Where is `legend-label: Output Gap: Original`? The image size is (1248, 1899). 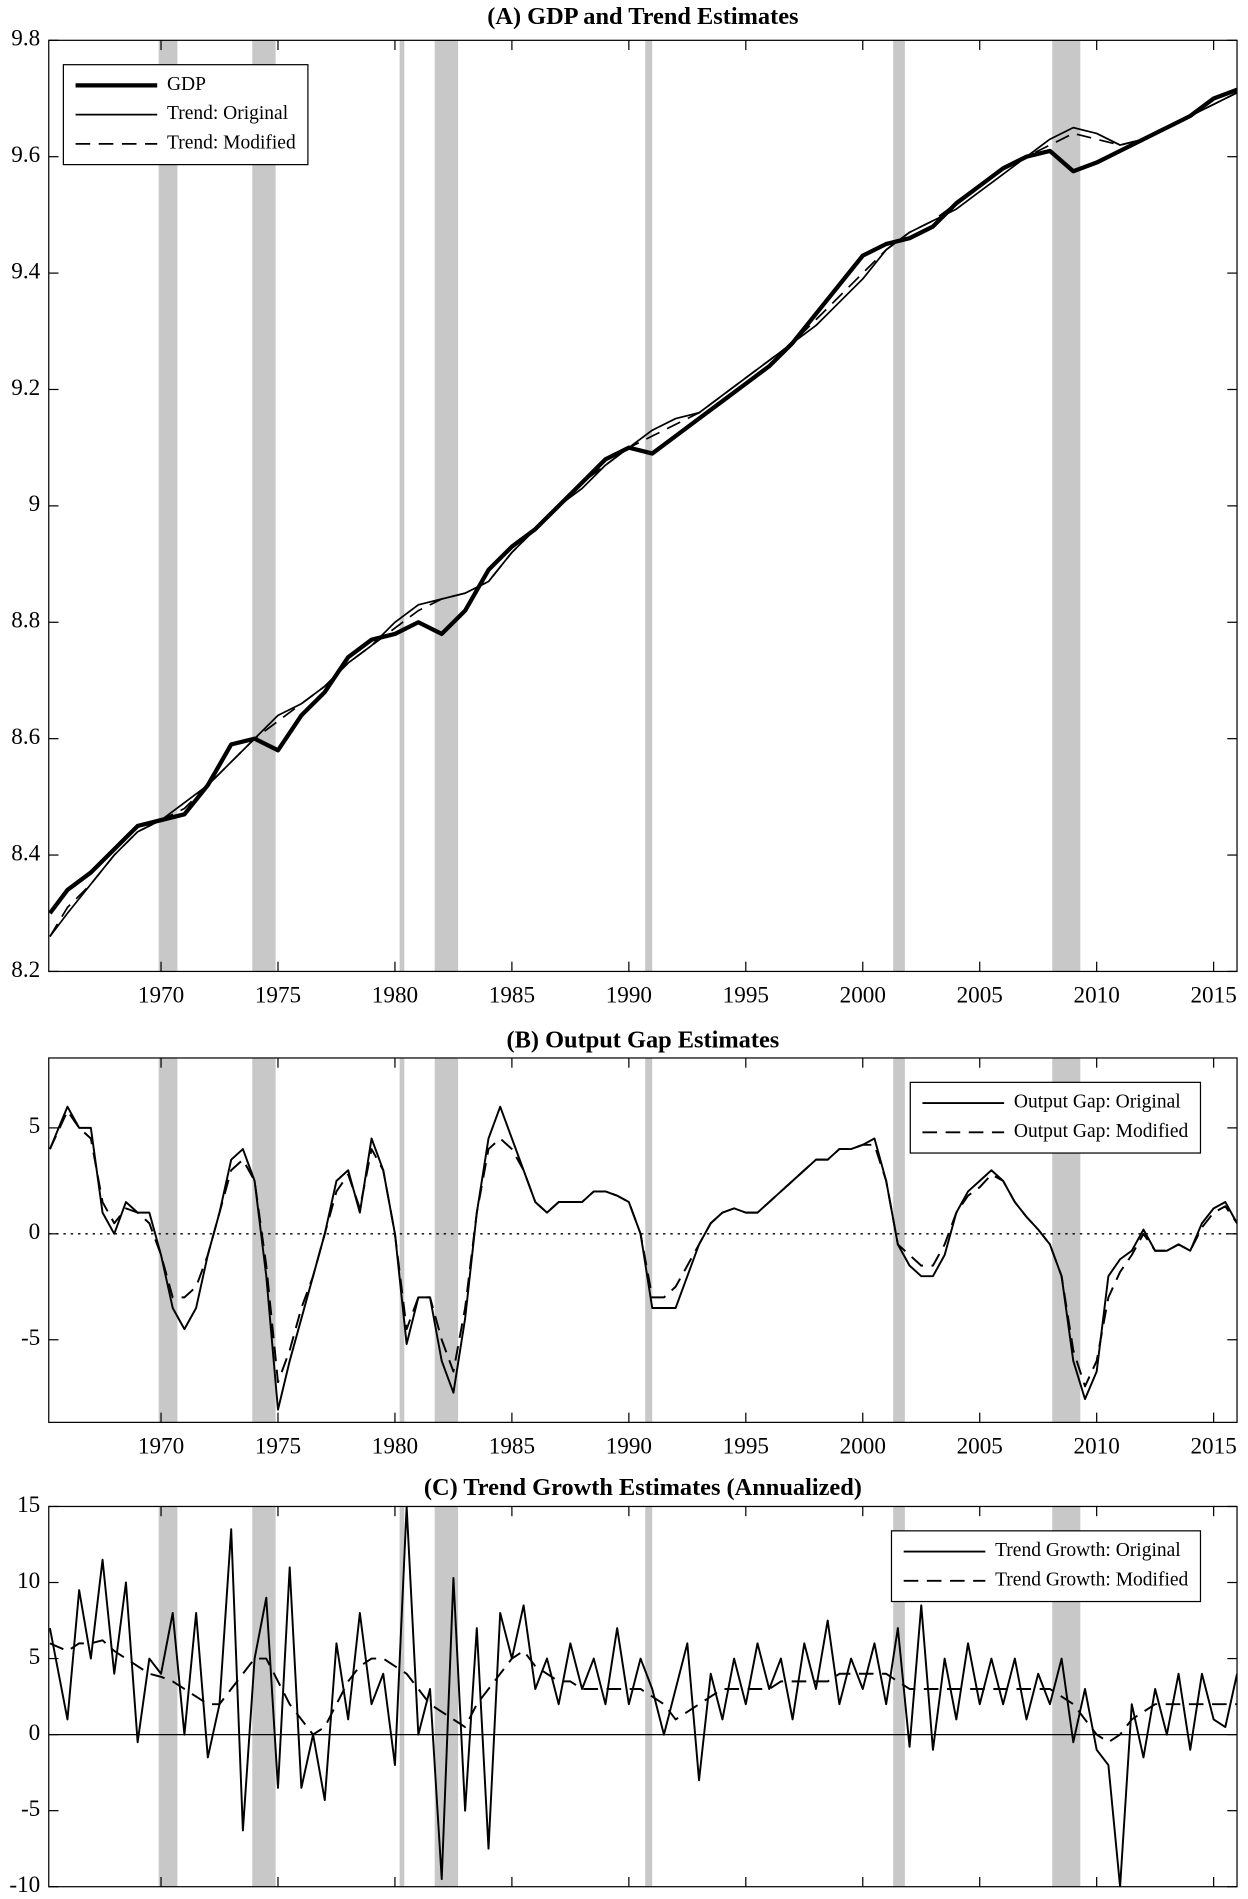 legend-label: Output Gap: Original is located at coordinates (1097, 1102).